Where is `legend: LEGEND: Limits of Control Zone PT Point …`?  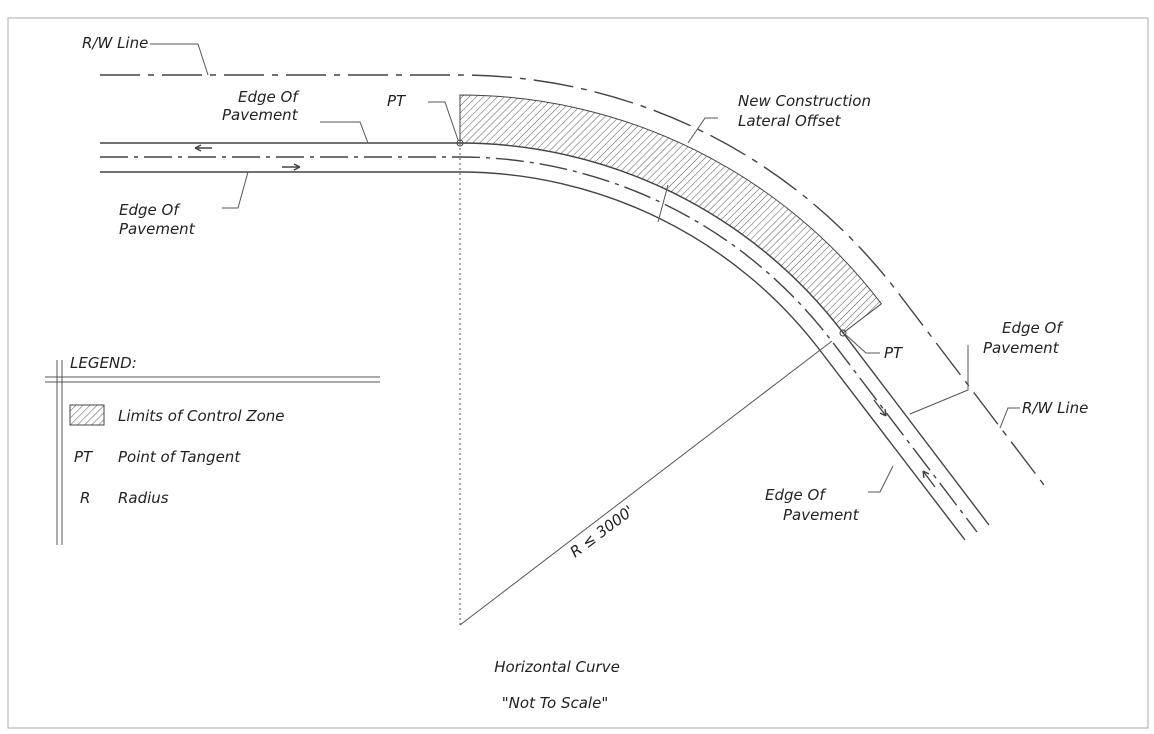
legend: LEGEND: Limits of Control Zone PT Point … is located at coordinates (212, 449).